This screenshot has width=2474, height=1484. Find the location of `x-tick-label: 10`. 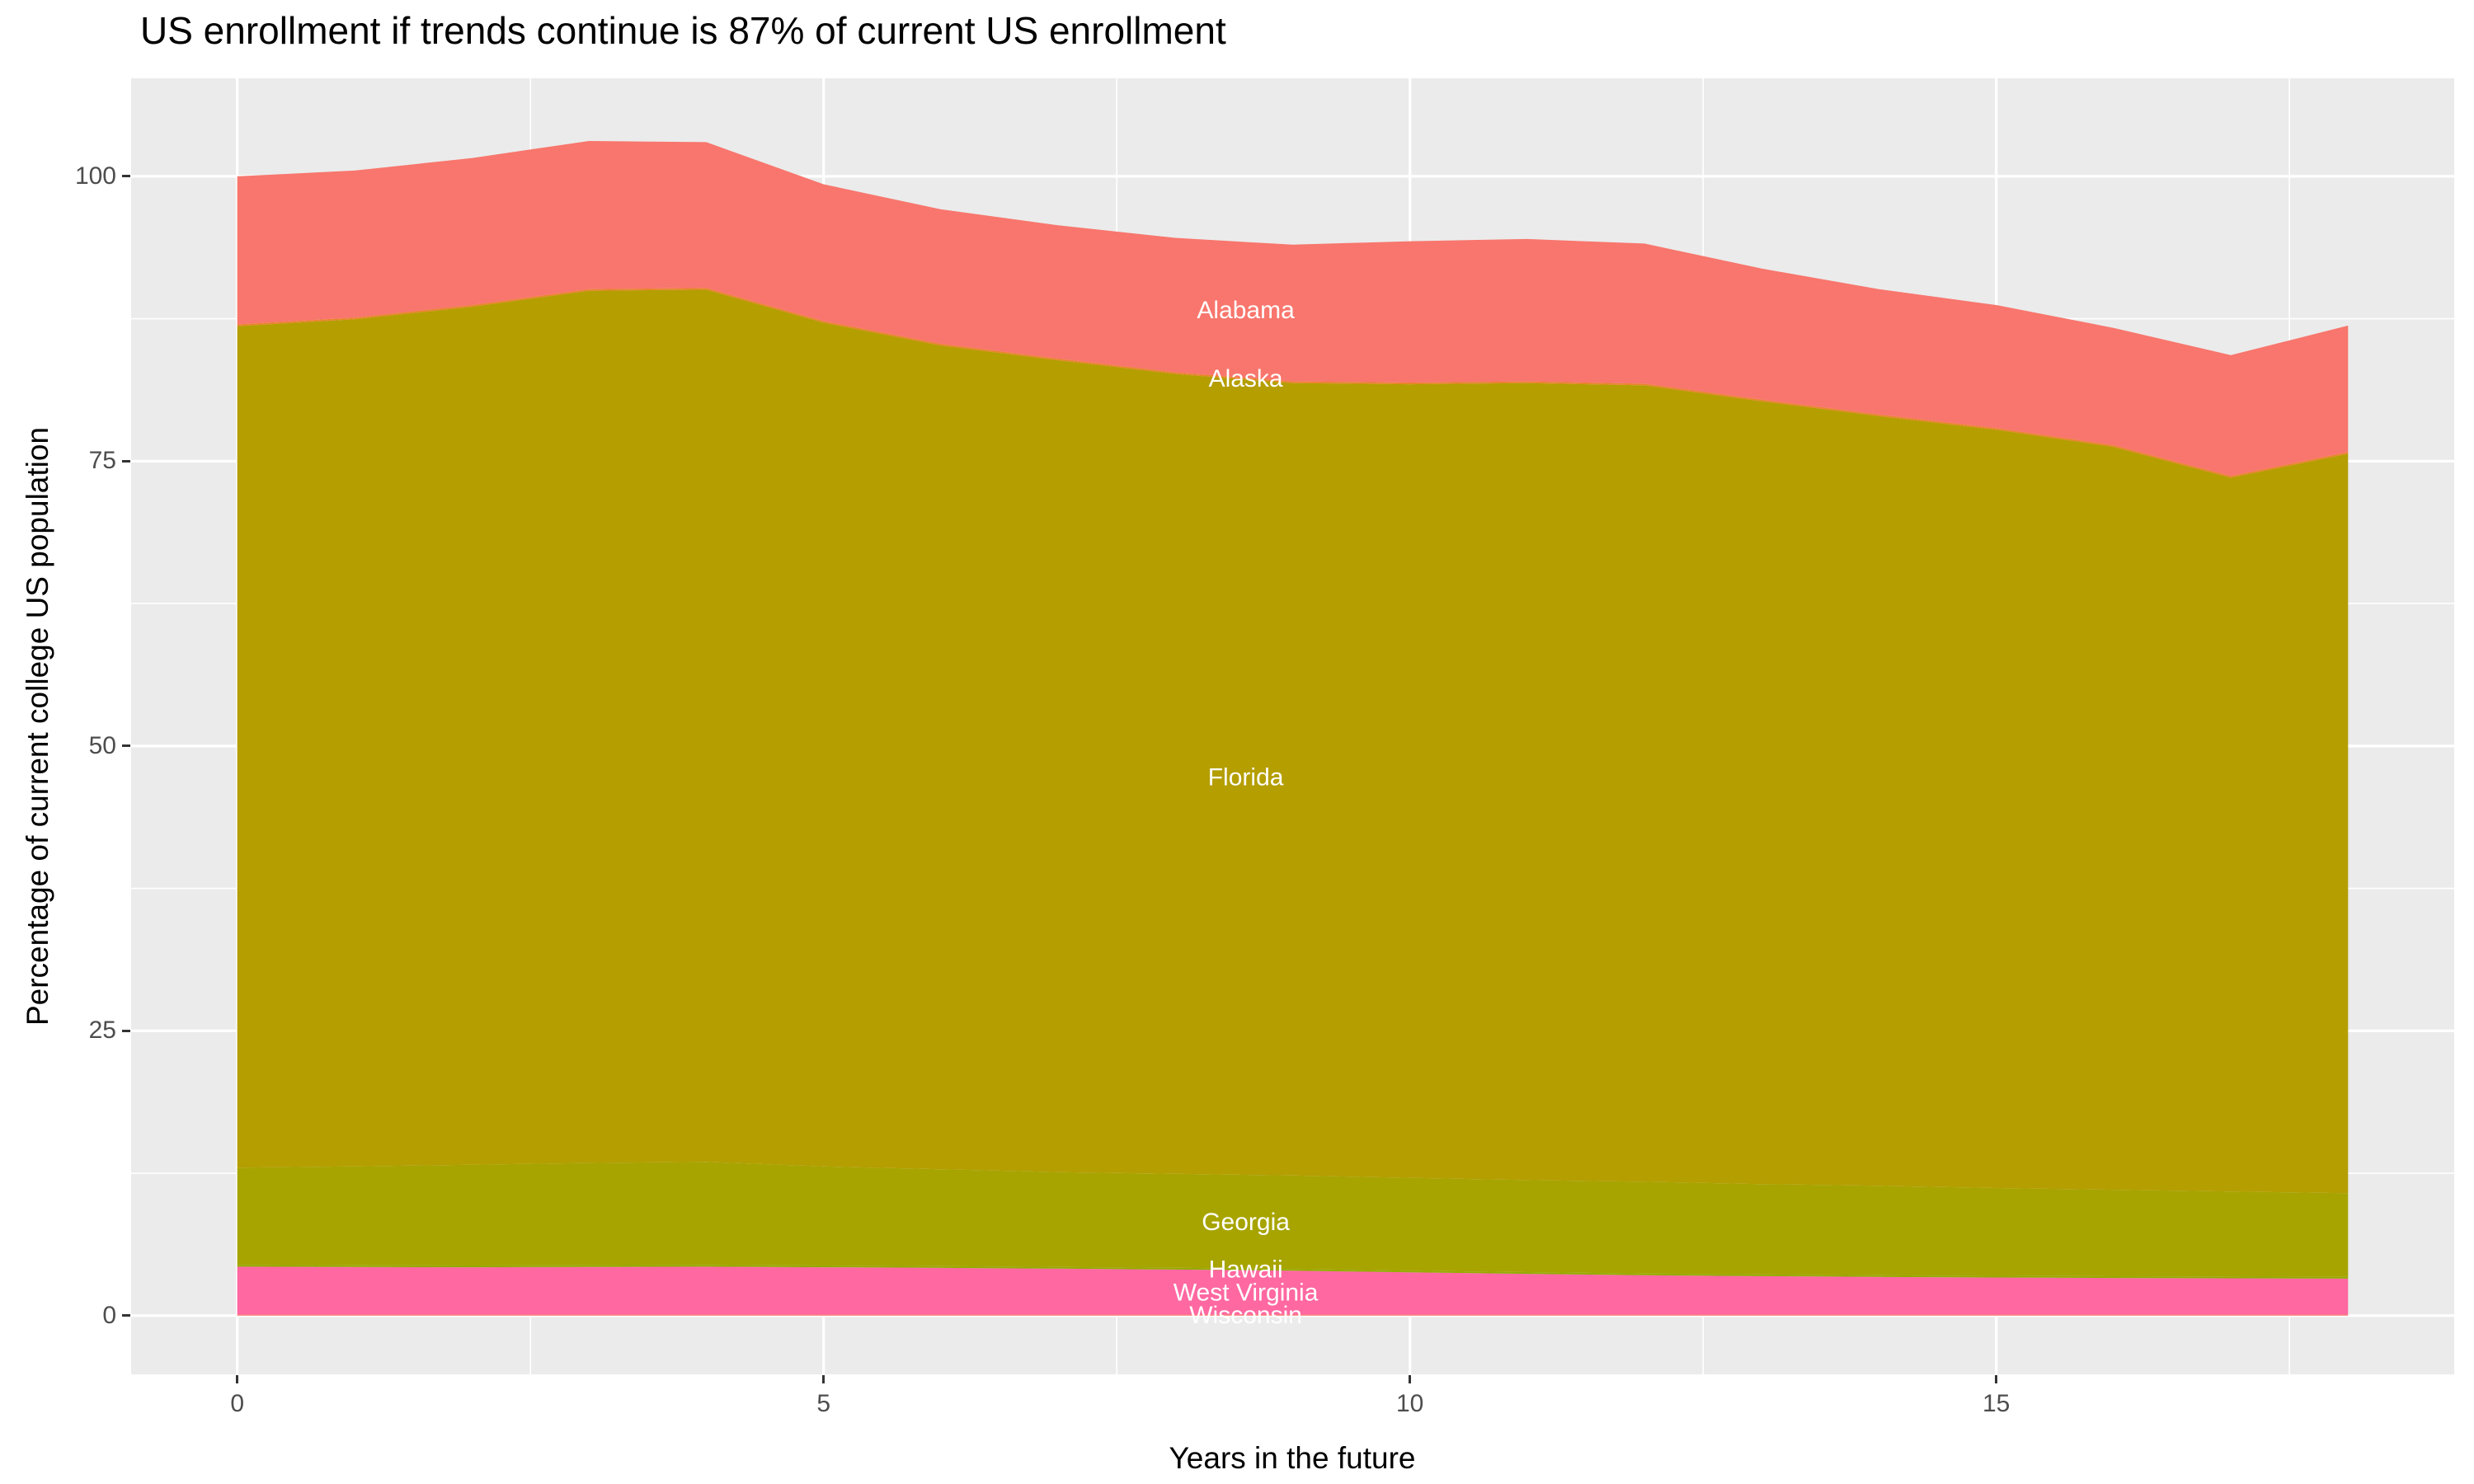

x-tick-label: 10 is located at coordinates (1410, 1403).